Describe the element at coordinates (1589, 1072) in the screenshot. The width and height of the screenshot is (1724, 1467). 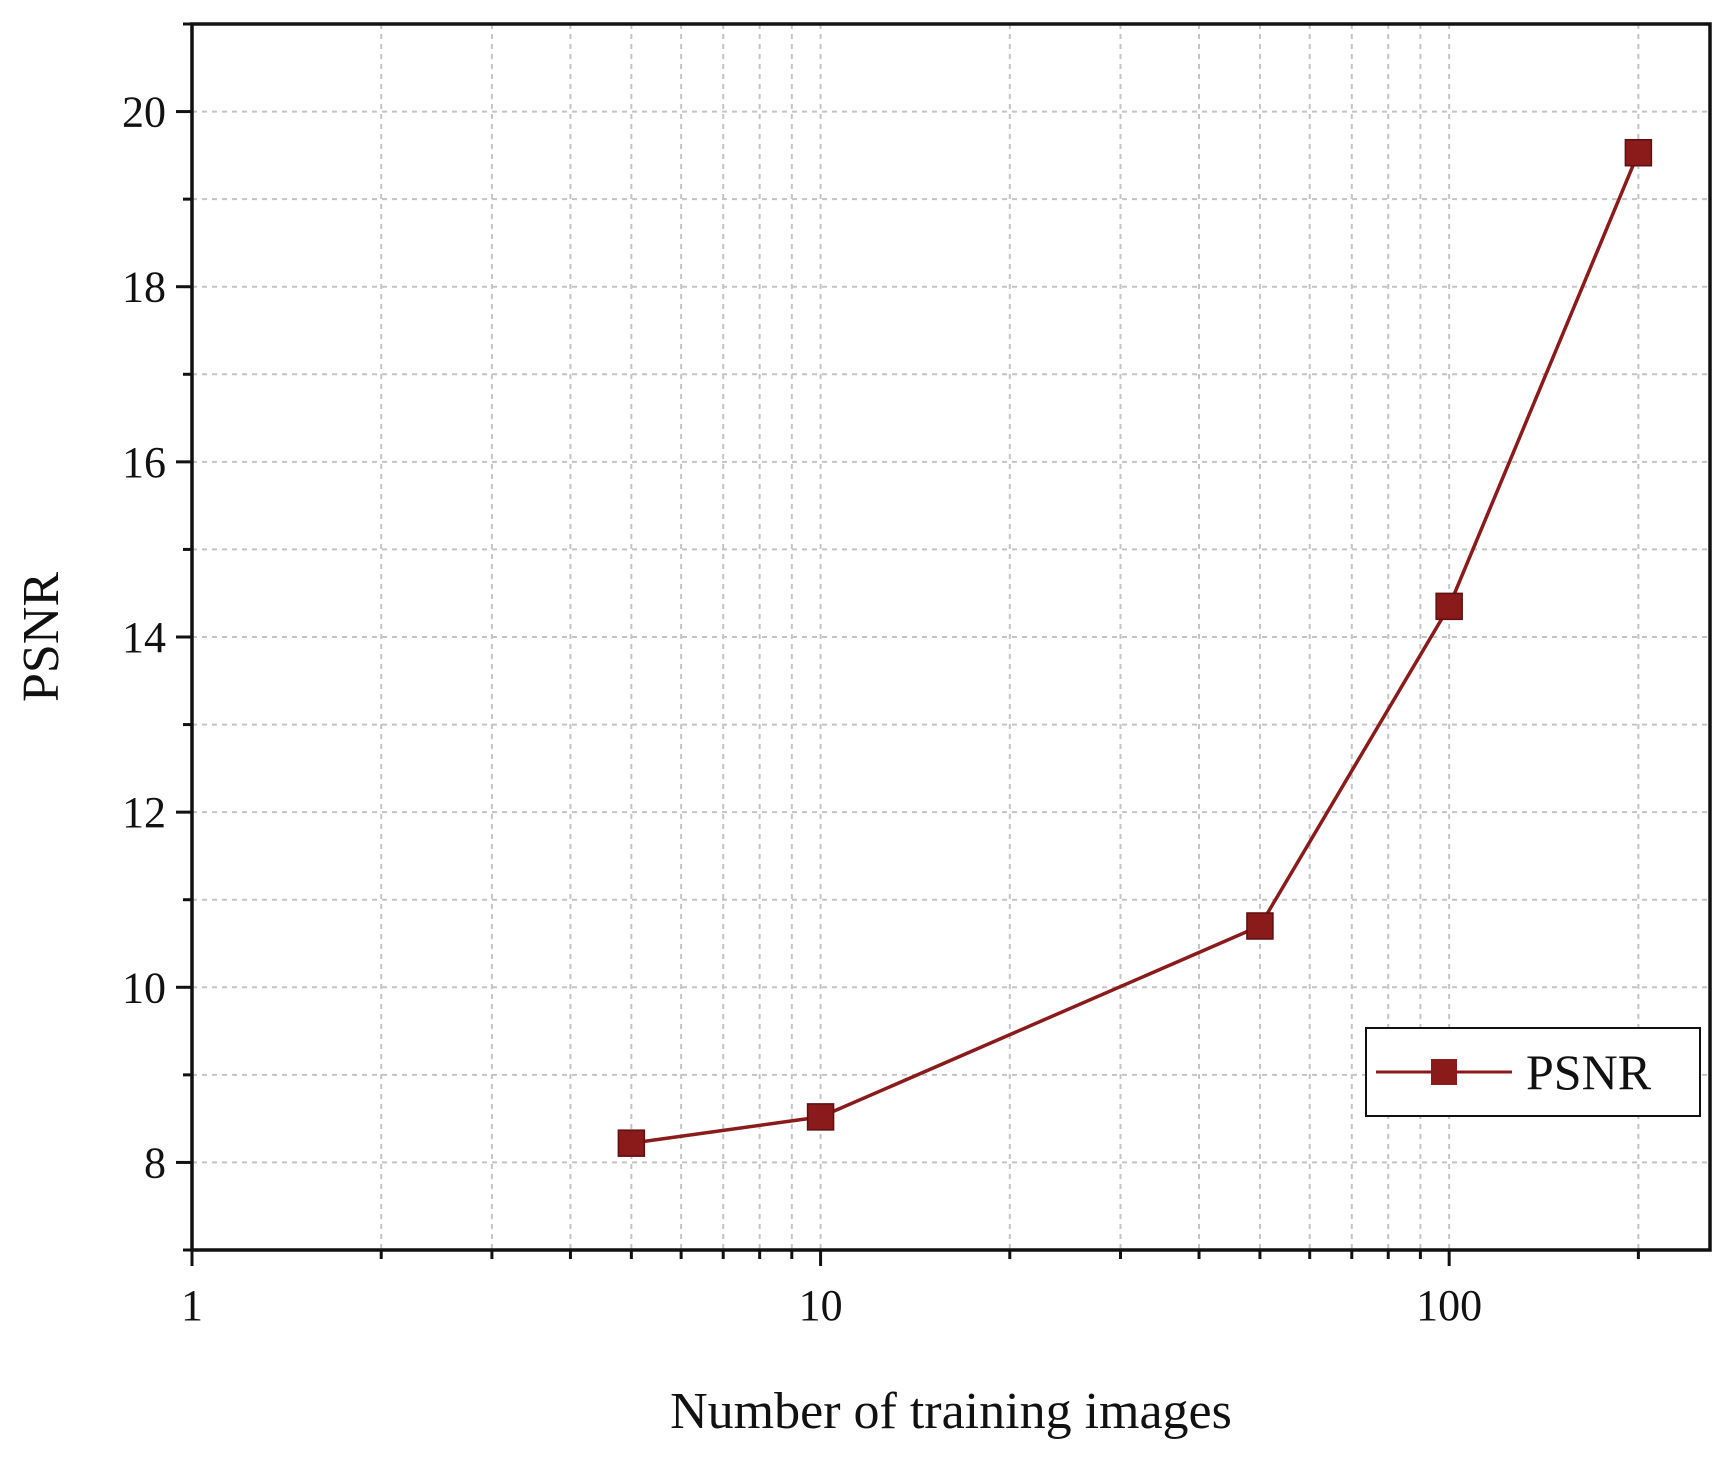
I see `legend-label: PSNR` at that location.